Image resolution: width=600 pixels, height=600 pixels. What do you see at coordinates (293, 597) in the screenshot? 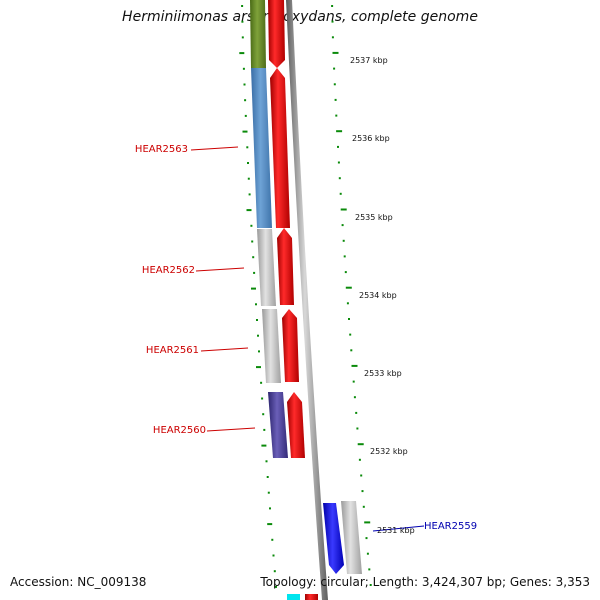
I see `feature-cyan-block` at bounding box center [293, 597].